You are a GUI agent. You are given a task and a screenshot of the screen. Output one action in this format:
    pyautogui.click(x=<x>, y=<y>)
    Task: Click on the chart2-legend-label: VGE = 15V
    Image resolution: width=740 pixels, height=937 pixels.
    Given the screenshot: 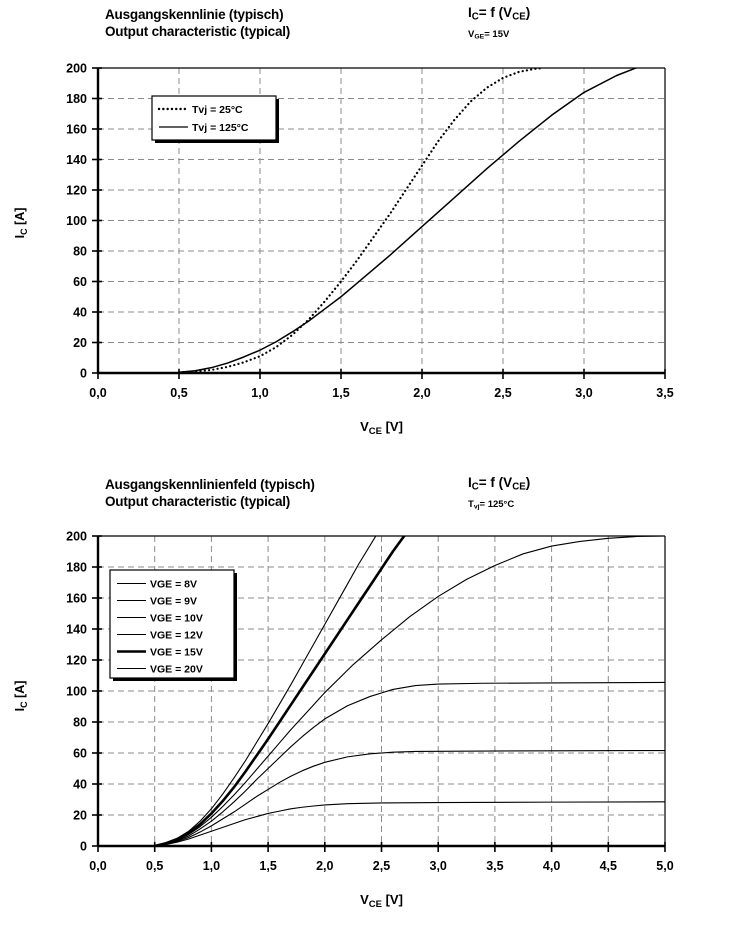 What is the action you would take?
    pyautogui.click(x=176, y=652)
    